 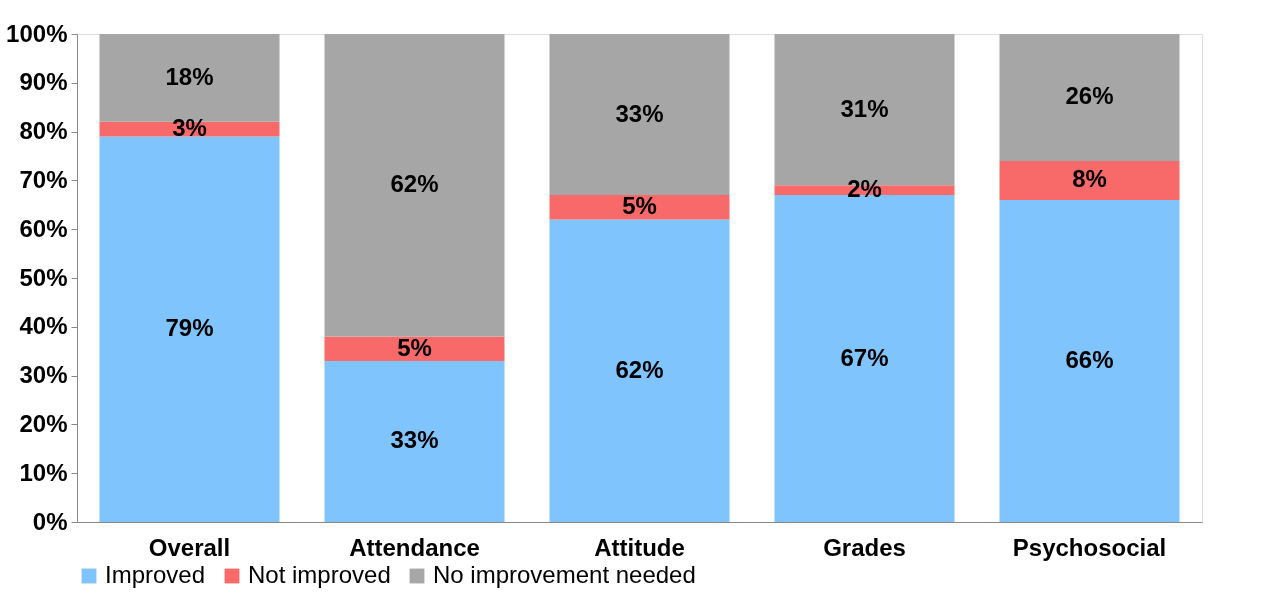 I want to click on y-tick-label: 60%, so click(x=43, y=228).